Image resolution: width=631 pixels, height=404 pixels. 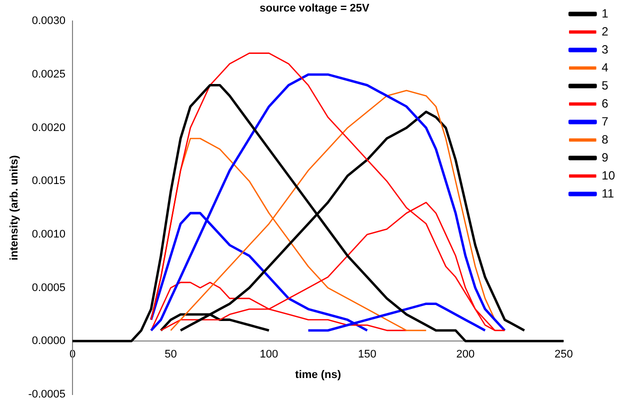 What do you see at coordinates (49, 341) in the screenshot?
I see `y-tick-label: 0.0000` at bounding box center [49, 341].